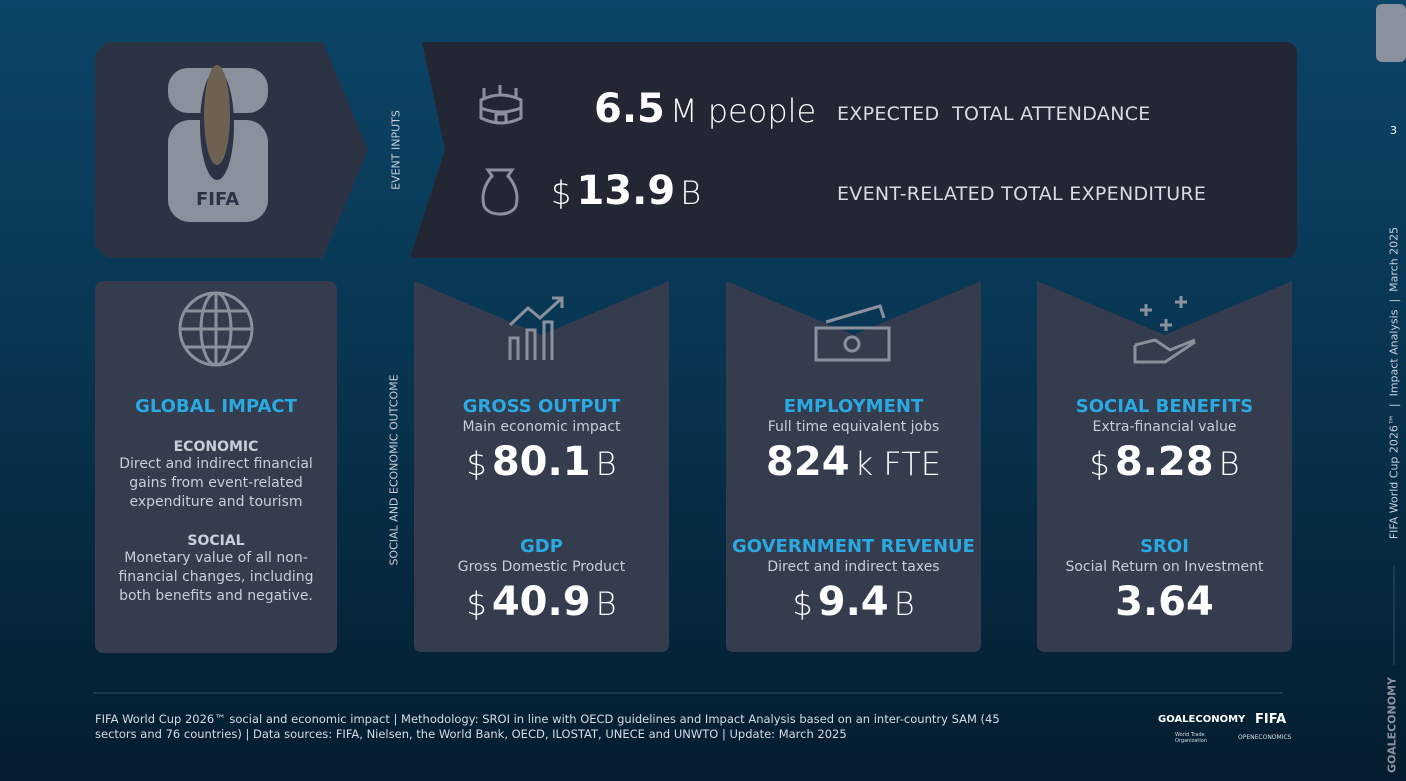 This screenshot has width=1406, height=781. Describe the element at coordinates (218, 199) in the screenshot. I see `logo-text: FIFA` at that location.